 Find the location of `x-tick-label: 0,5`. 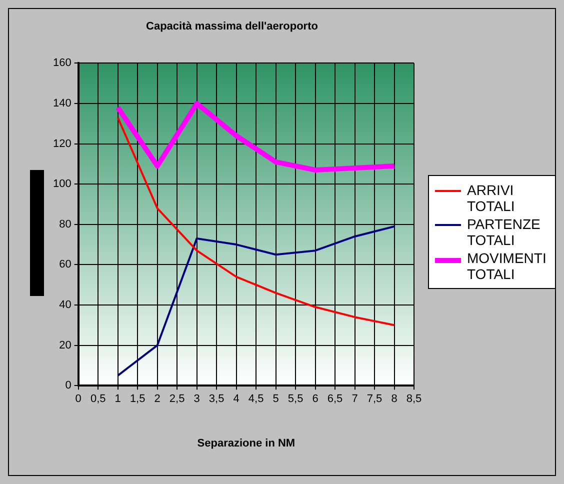

x-tick-label: 0,5 is located at coordinates (98, 399).